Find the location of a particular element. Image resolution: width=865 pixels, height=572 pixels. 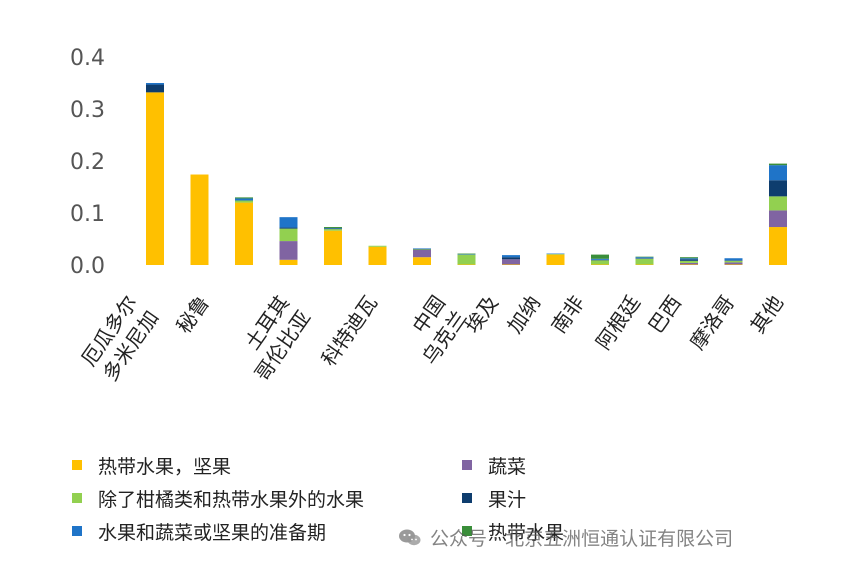

legend-item: 水果和蔬菜或坚果的准备期 is located at coordinates (199, 531).